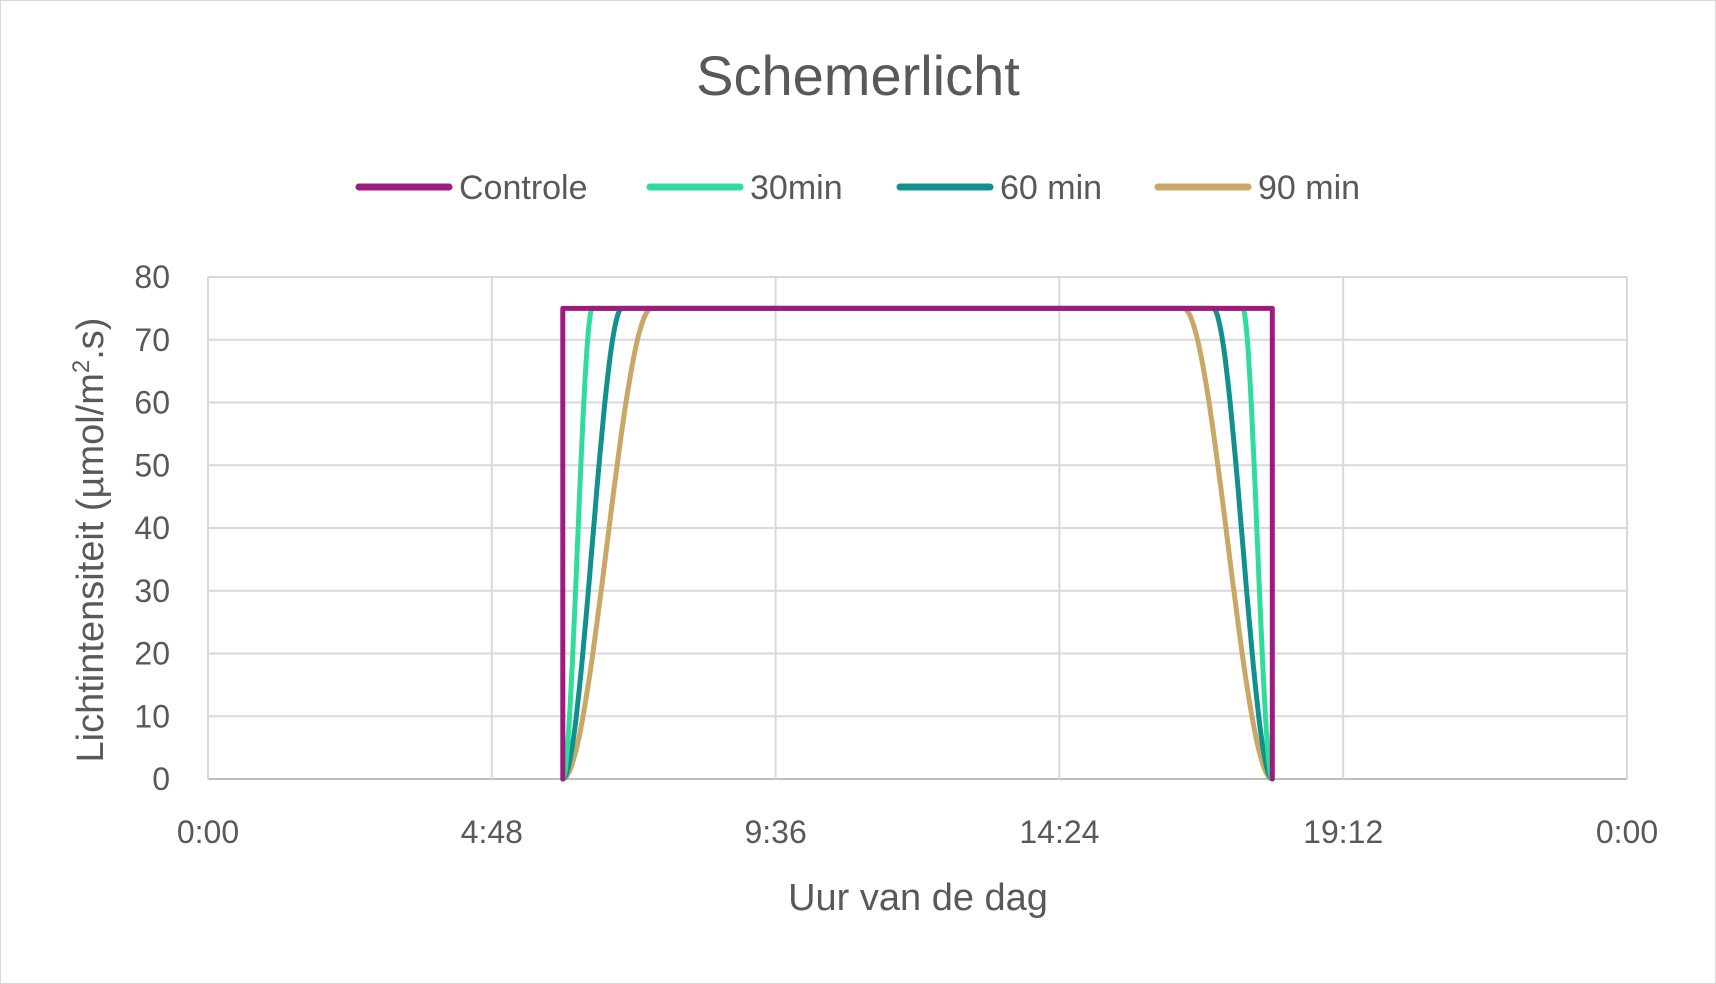  What do you see at coordinates (91, 567) in the screenshot?
I see `y-axis-title-main: Lichtintensiteit (µmol/m` at bounding box center [91, 567].